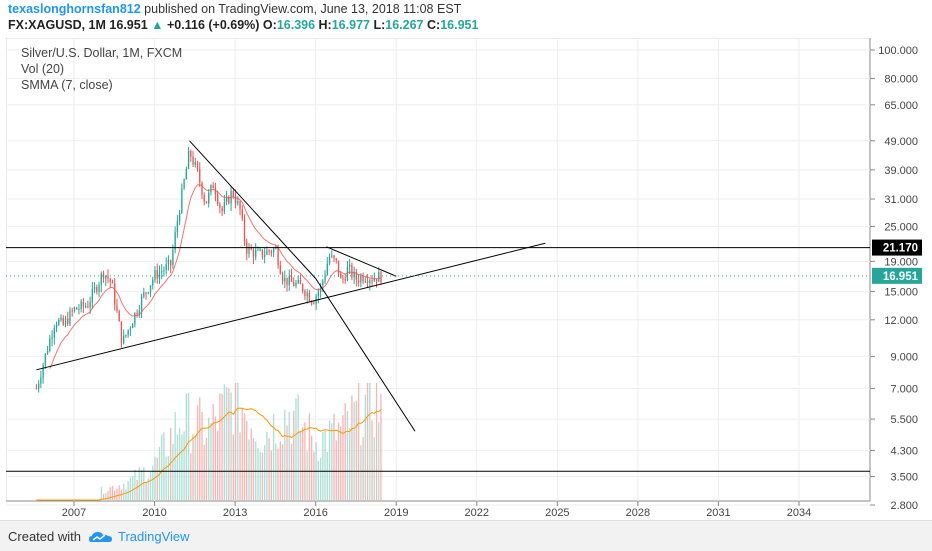  Describe the element at coordinates (315, 511) in the screenshot. I see `x-tick-label: 2016` at that location.